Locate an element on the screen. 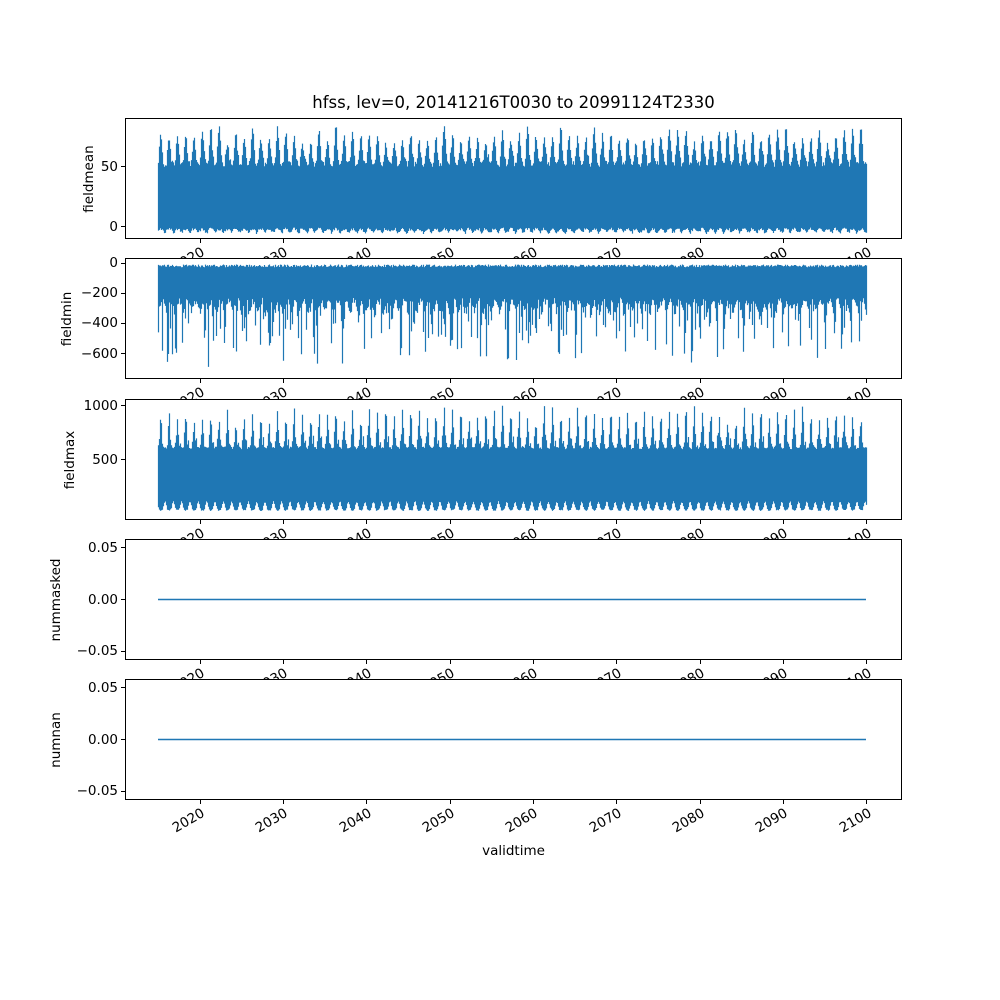  y-tick-label: −400 is located at coordinates (99, 323).